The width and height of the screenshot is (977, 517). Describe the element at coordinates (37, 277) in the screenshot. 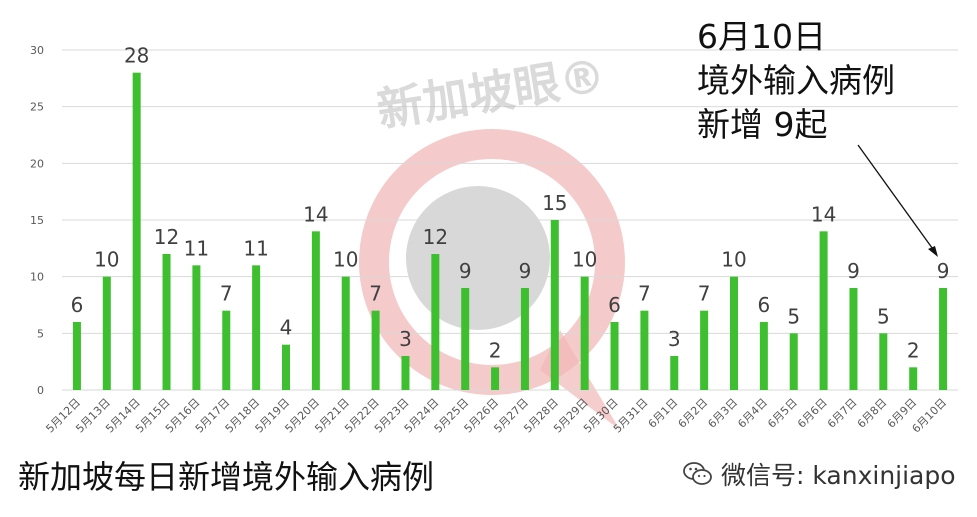

I see `y-tick-label: 10` at that location.